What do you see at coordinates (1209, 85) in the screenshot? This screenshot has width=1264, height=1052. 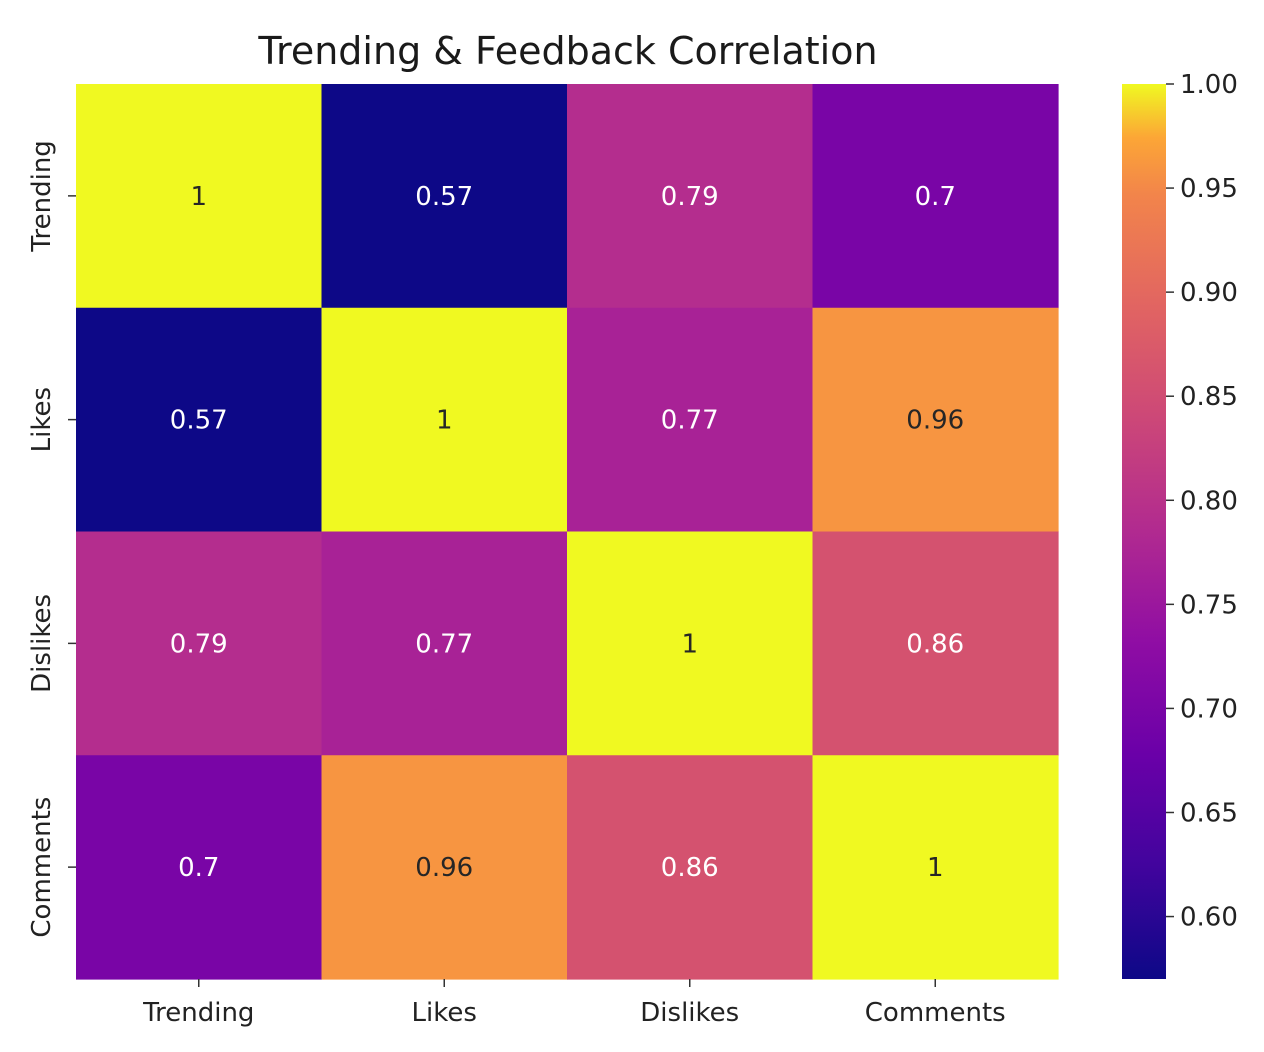 I see `colorbar-tick-label: 1.00` at bounding box center [1209, 85].